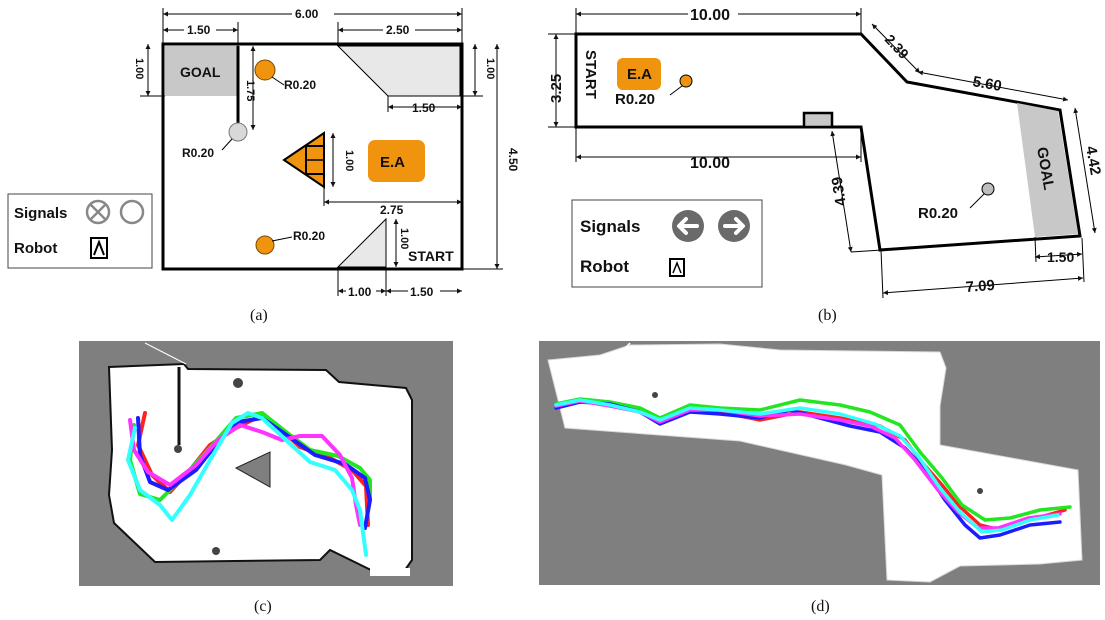  Describe the element at coordinates (398, 71) in the screenshot. I see `wedge-top-a` at that location.